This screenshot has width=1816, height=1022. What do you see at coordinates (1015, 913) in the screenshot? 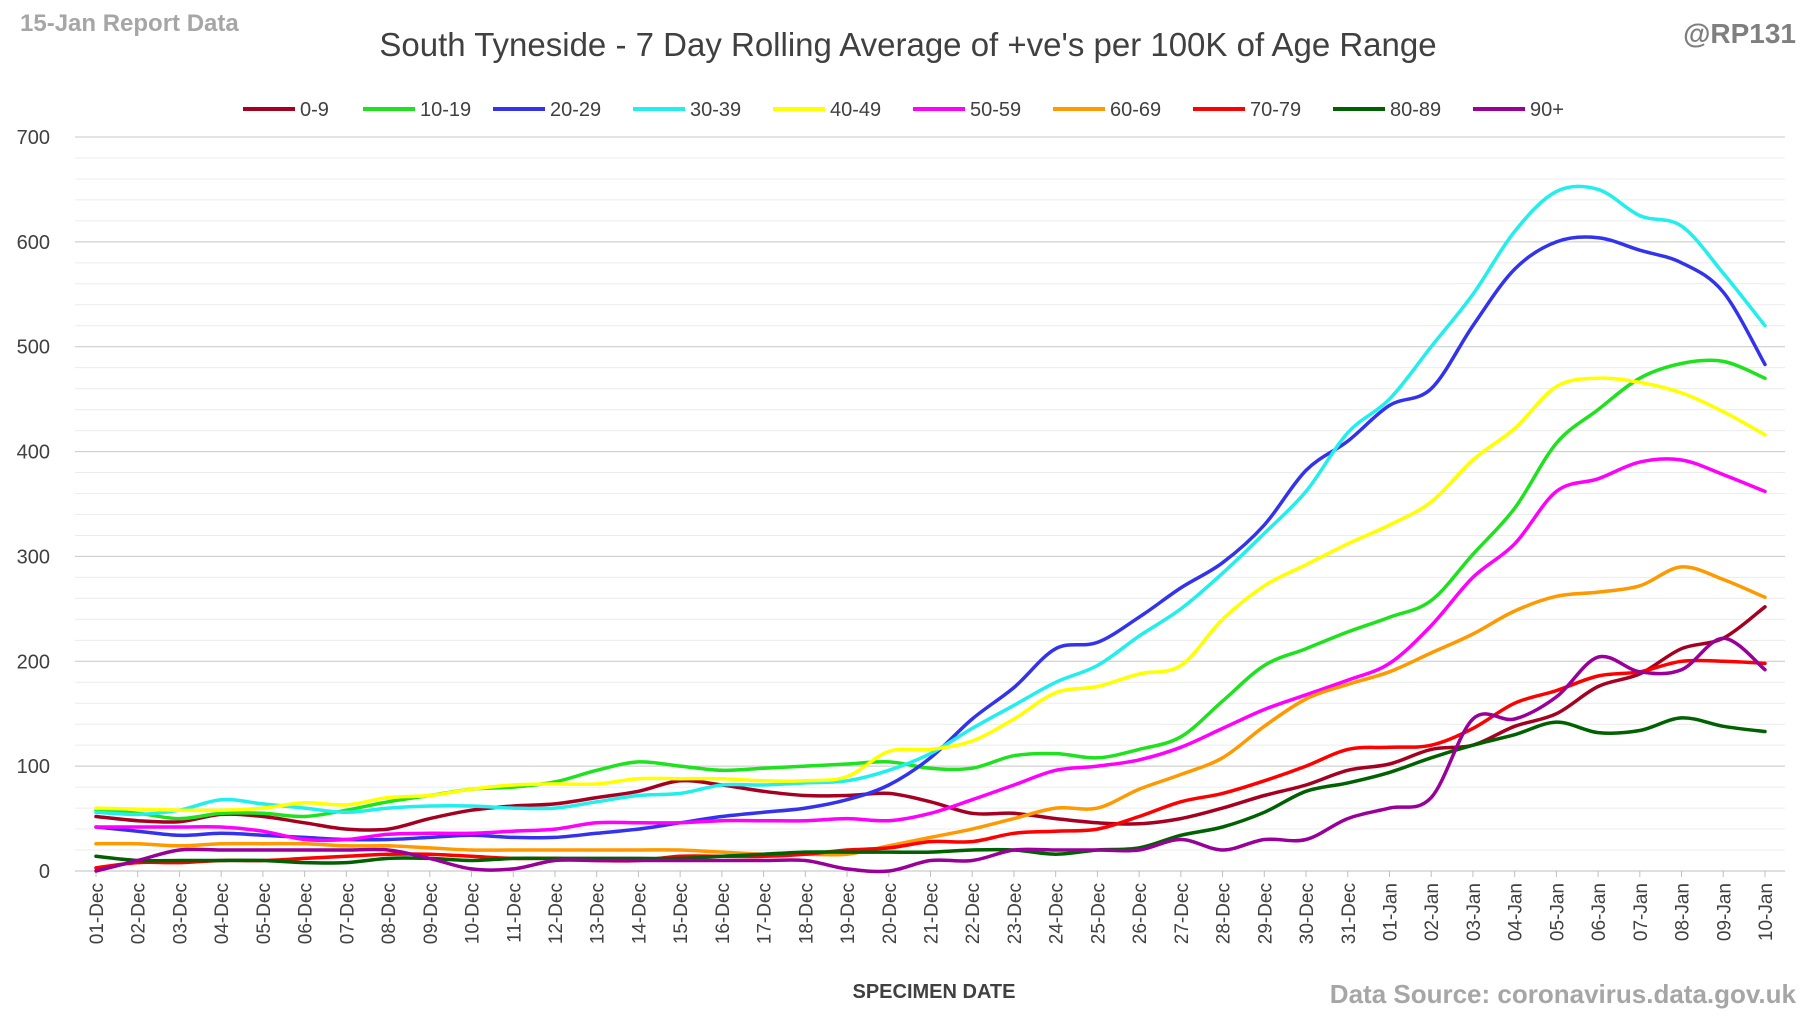
I see `x-tick-label: 23-Dec` at bounding box center [1015, 913].